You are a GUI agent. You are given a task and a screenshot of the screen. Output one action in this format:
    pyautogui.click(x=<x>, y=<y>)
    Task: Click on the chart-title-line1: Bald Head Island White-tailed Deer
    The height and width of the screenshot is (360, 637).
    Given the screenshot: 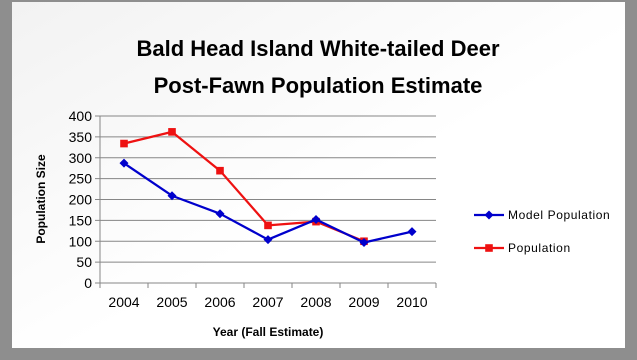 What is the action you would take?
    pyautogui.click(x=318, y=48)
    